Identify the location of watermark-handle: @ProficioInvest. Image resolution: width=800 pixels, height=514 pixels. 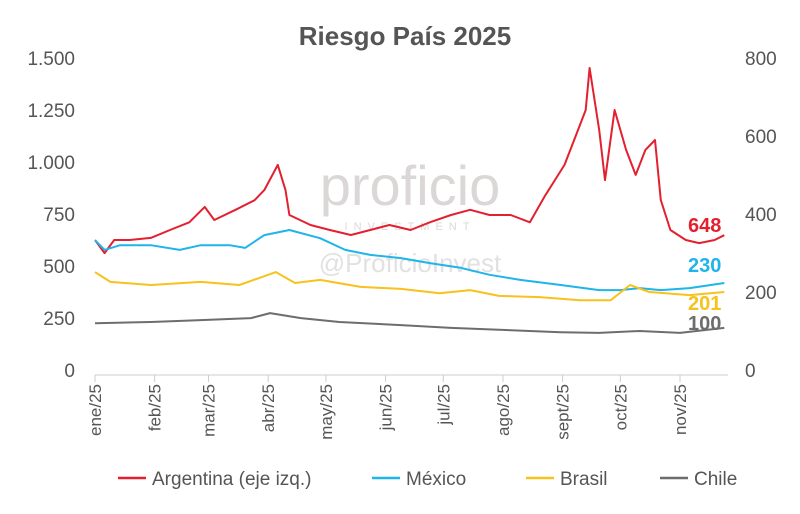
(410, 263).